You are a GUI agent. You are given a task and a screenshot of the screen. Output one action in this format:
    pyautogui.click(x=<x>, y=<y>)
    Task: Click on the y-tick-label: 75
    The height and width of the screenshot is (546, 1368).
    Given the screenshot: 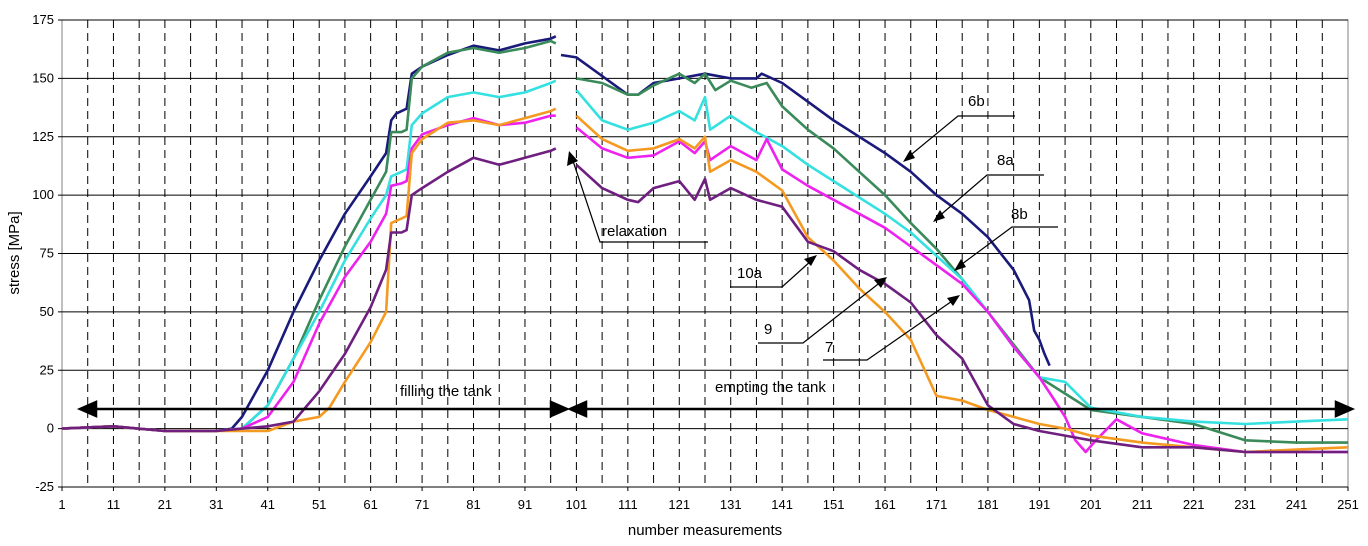 What is the action you would take?
    pyautogui.click(x=47, y=253)
    